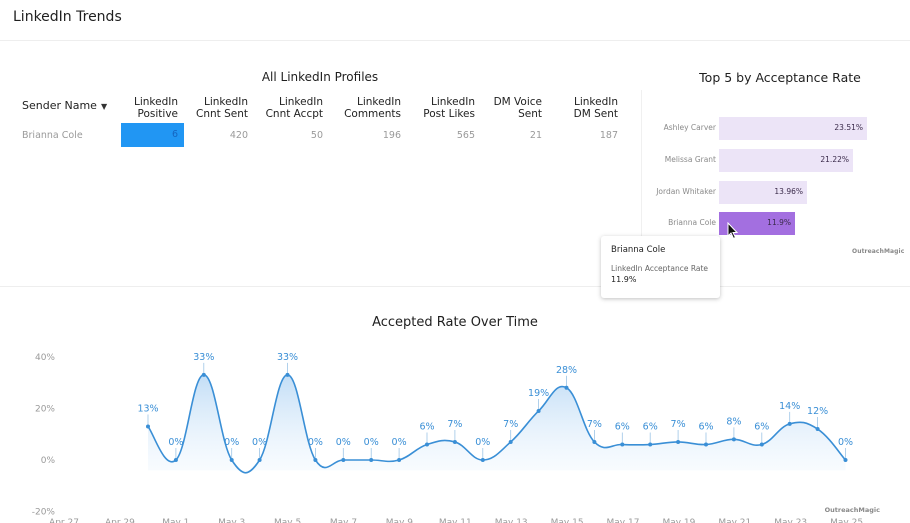 This screenshot has width=910, height=523. I want to click on bar-row-jordan-whitaker: Jordan Whitaker 13.96%, so click(776, 192).